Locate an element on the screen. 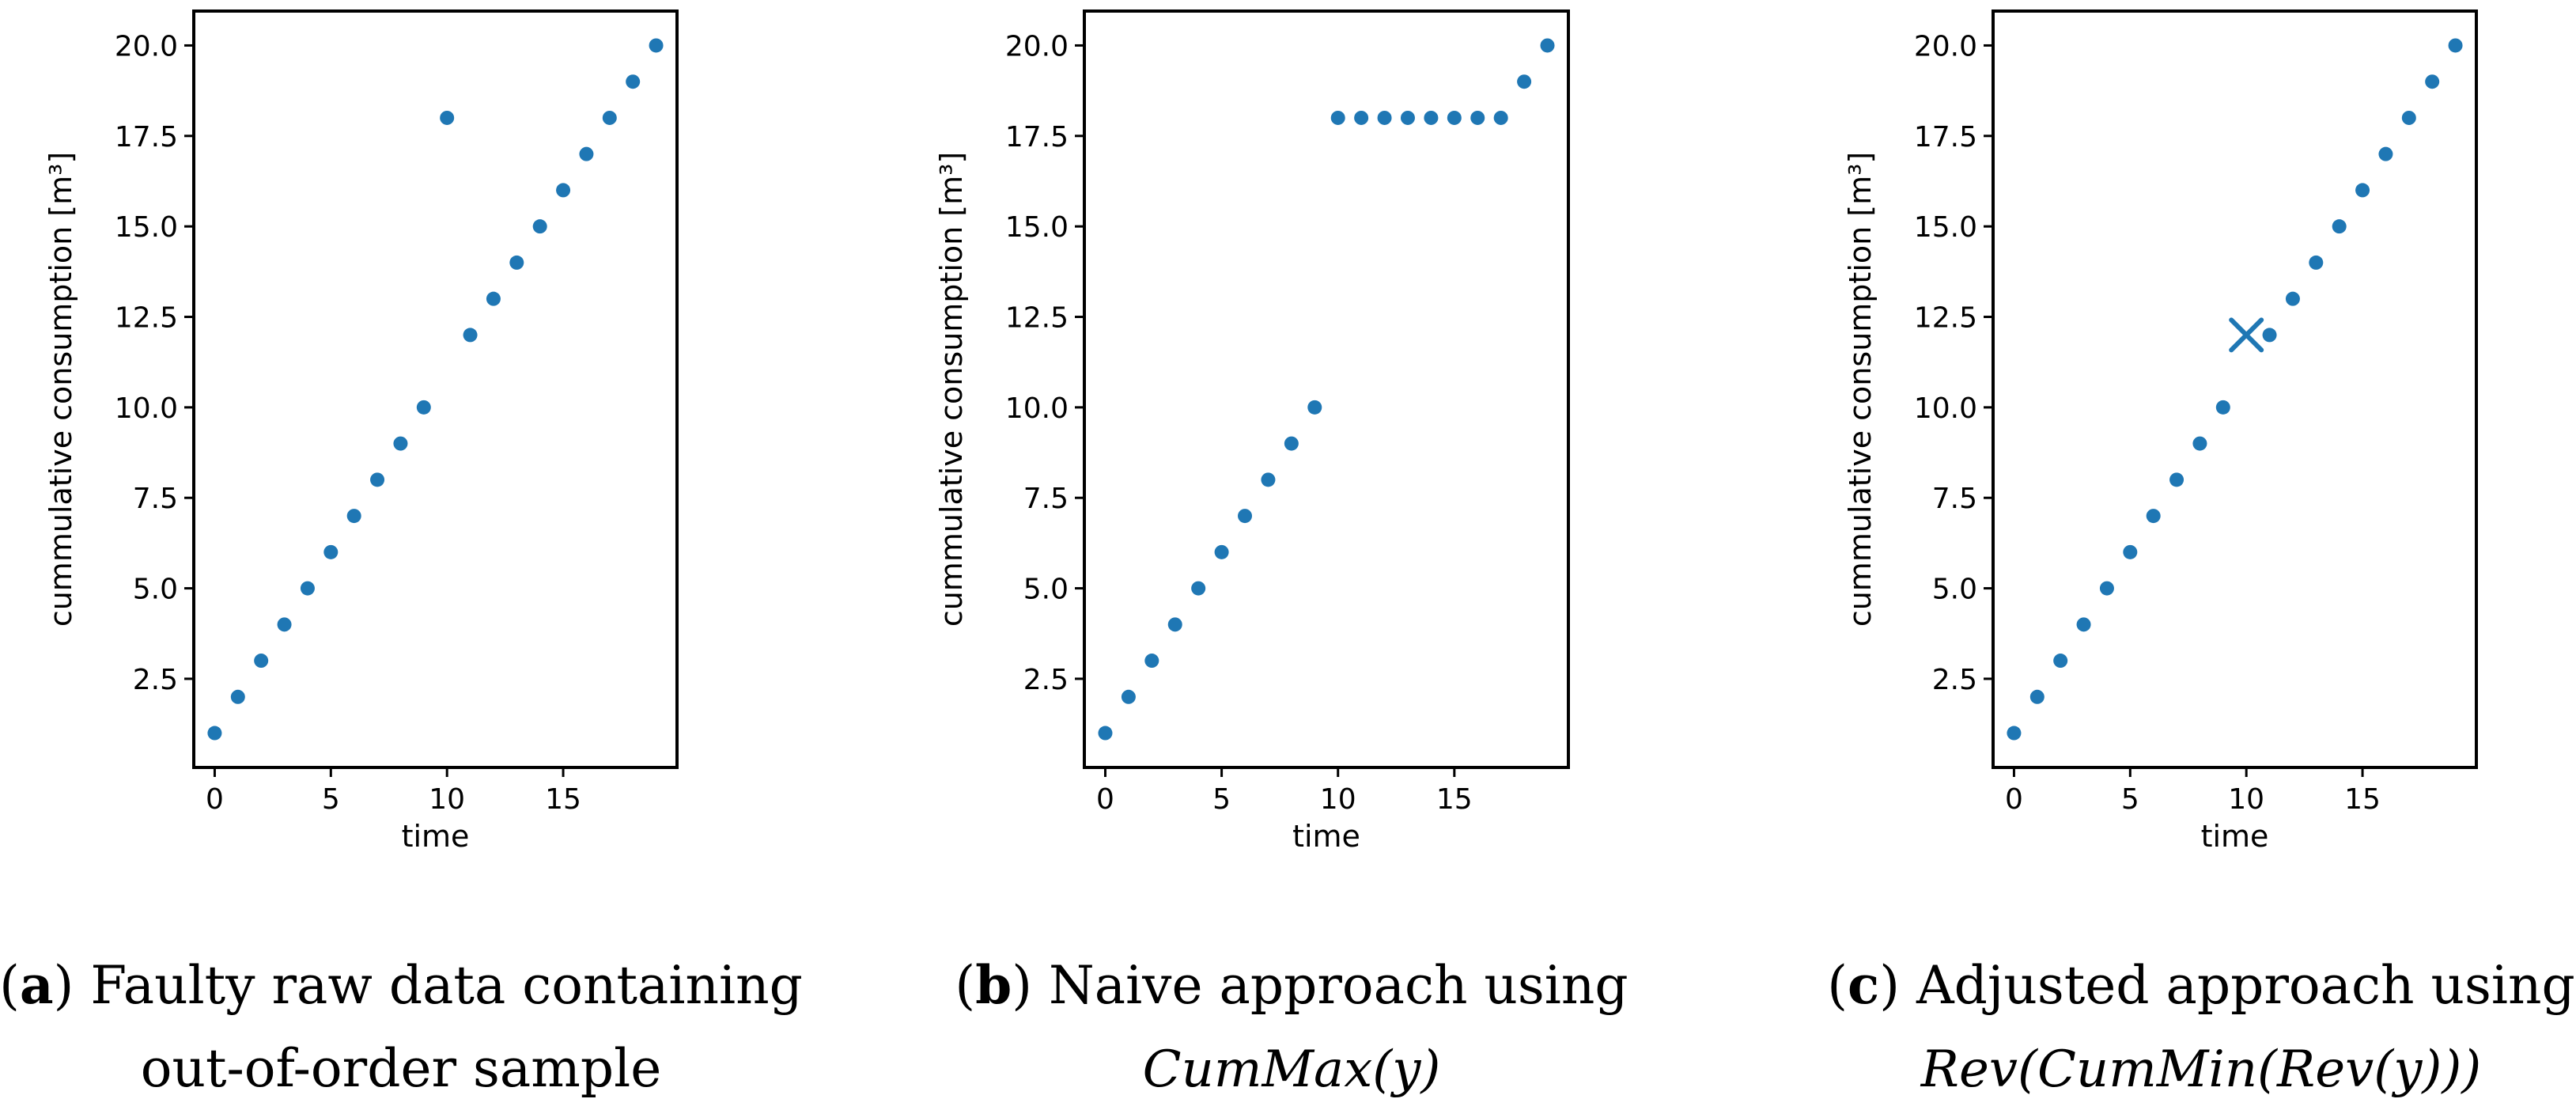  caption-line1: (c) Adjusted approach using is located at coordinates (2201, 985).